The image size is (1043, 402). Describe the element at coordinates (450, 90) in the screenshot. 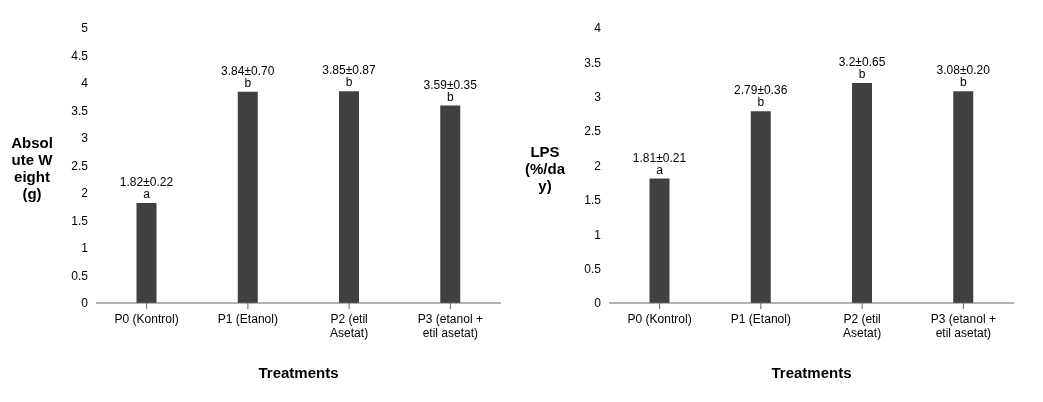

I see `data-label: 3.59±0.35 b` at that location.